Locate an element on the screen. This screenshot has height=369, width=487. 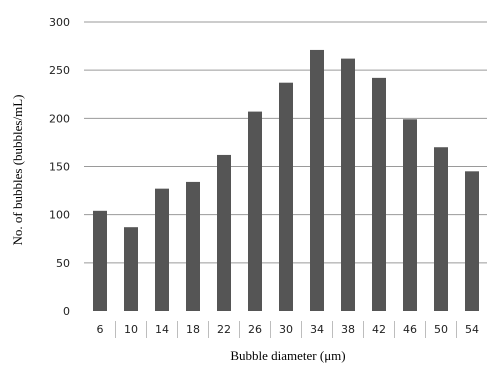
x-tick-label: 30 is located at coordinates (286, 329).